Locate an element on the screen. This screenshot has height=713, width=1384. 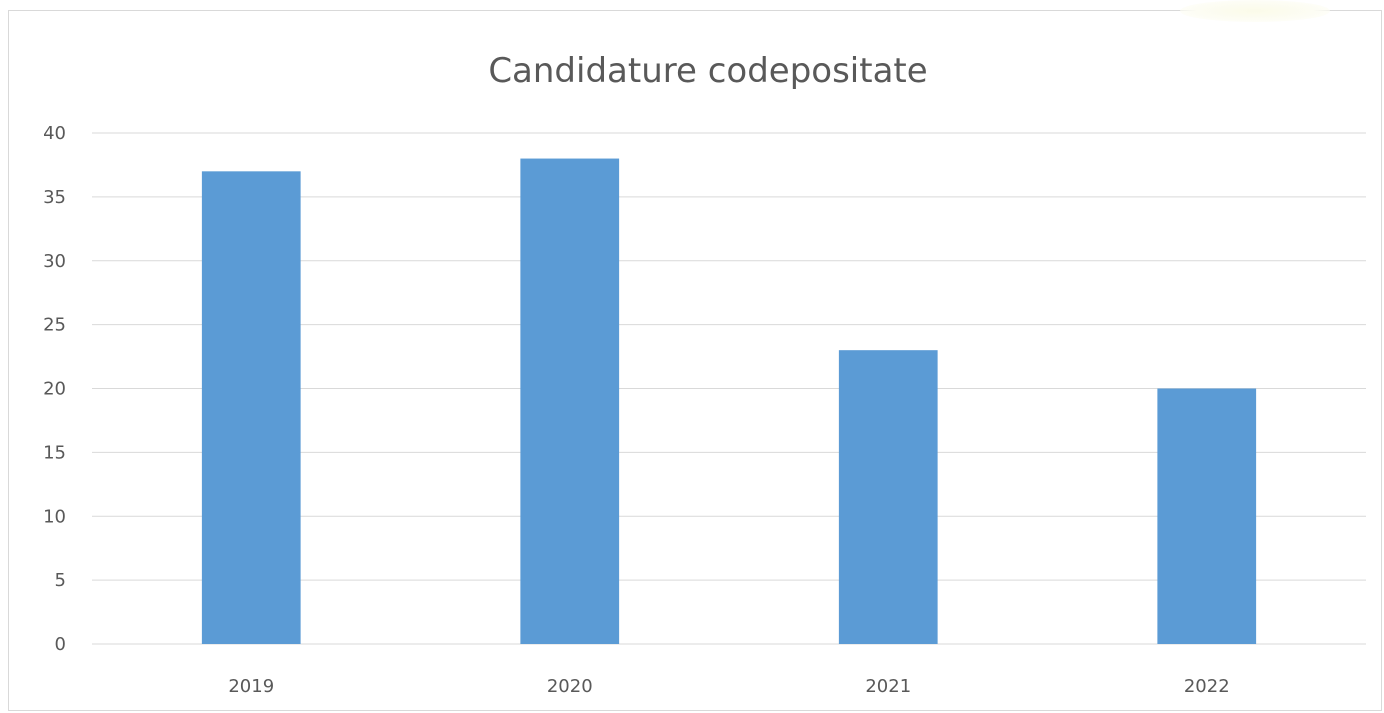
y-tick-label: 5 is located at coordinates (60, 580).